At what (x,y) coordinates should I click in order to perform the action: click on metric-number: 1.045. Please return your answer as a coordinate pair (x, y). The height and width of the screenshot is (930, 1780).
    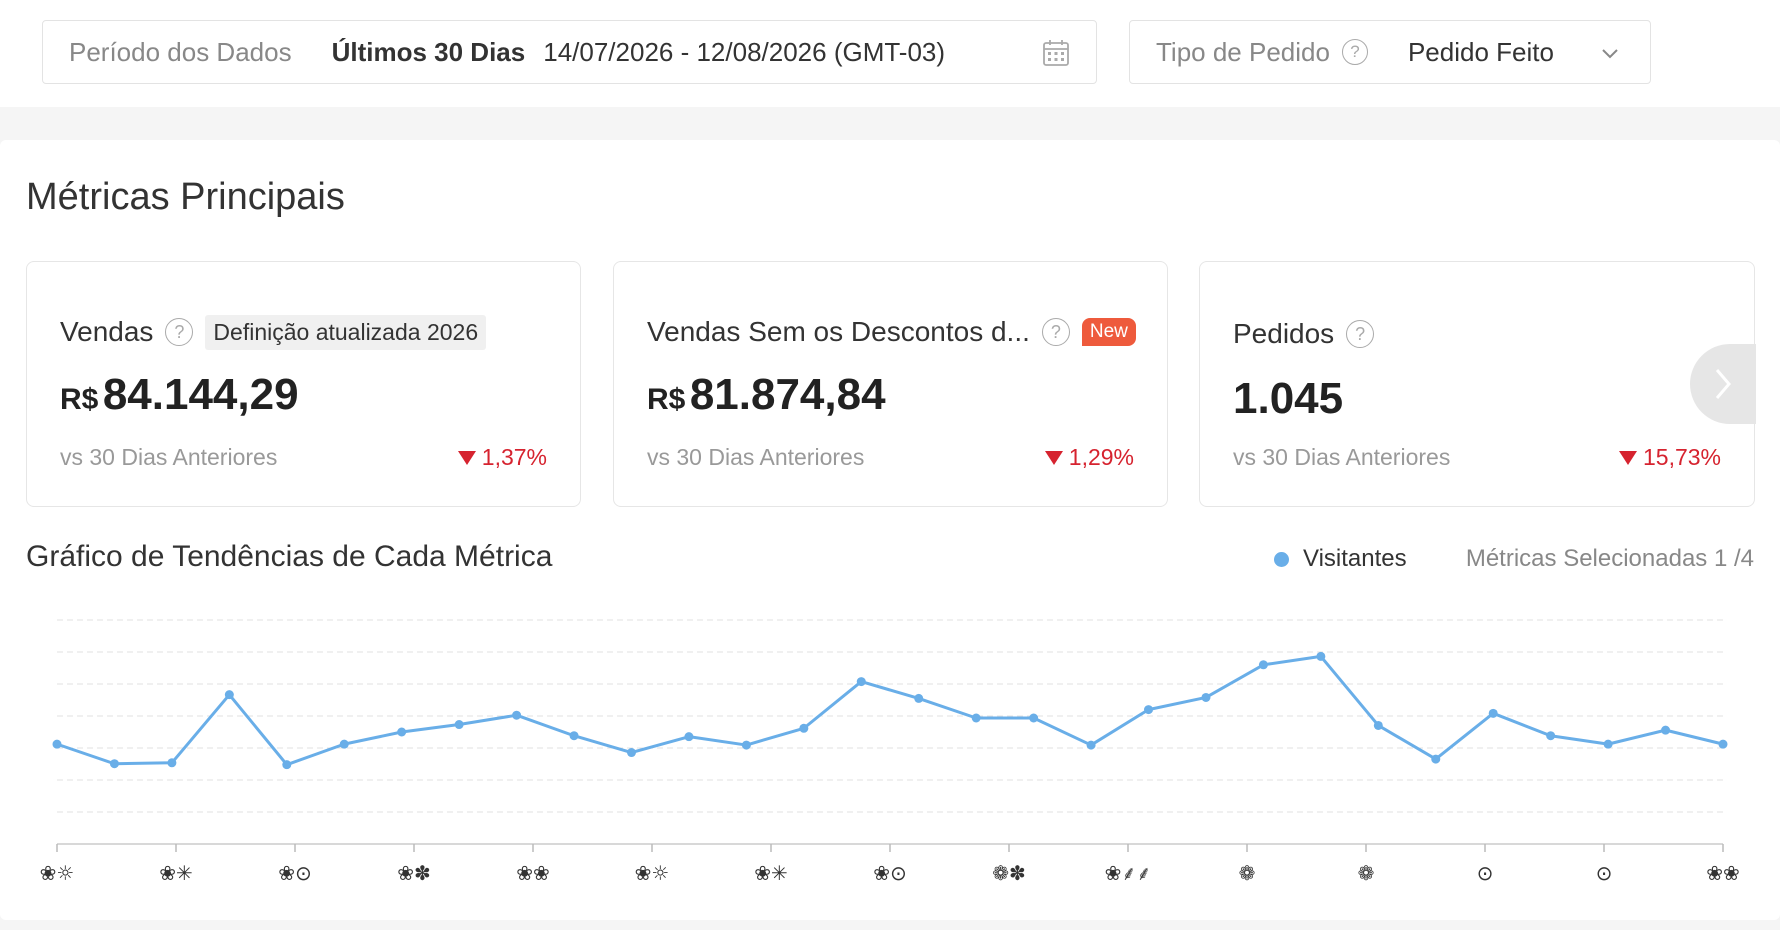
    Looking at the image, I should click on (1288, 398).